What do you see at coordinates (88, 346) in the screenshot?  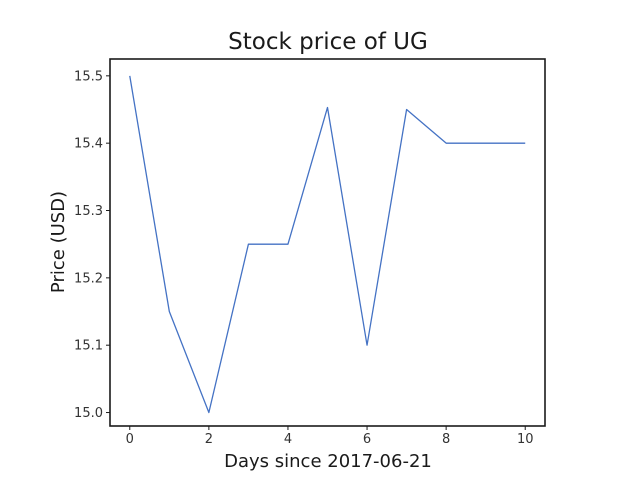 I see `y-tick-label: 15.1` at bounding box center [88, 346].